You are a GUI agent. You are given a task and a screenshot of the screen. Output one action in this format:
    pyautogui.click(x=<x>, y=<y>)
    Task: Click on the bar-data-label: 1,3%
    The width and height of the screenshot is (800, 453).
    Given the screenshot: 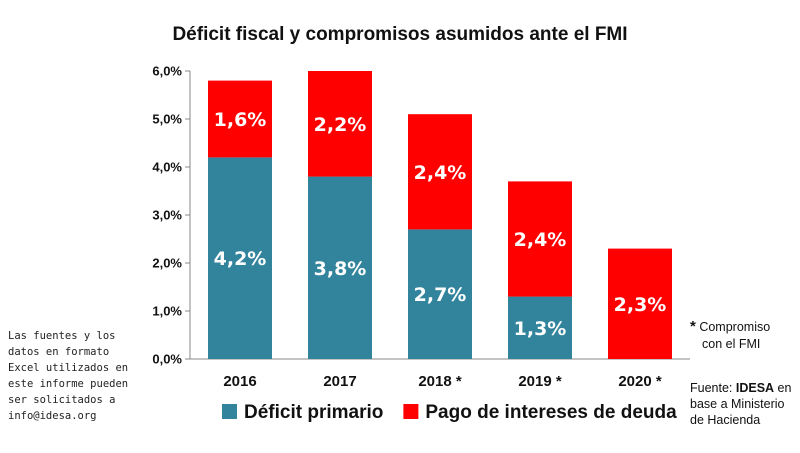 What is the action you would take?
    pyautogui.click(x=540, y=329)
    